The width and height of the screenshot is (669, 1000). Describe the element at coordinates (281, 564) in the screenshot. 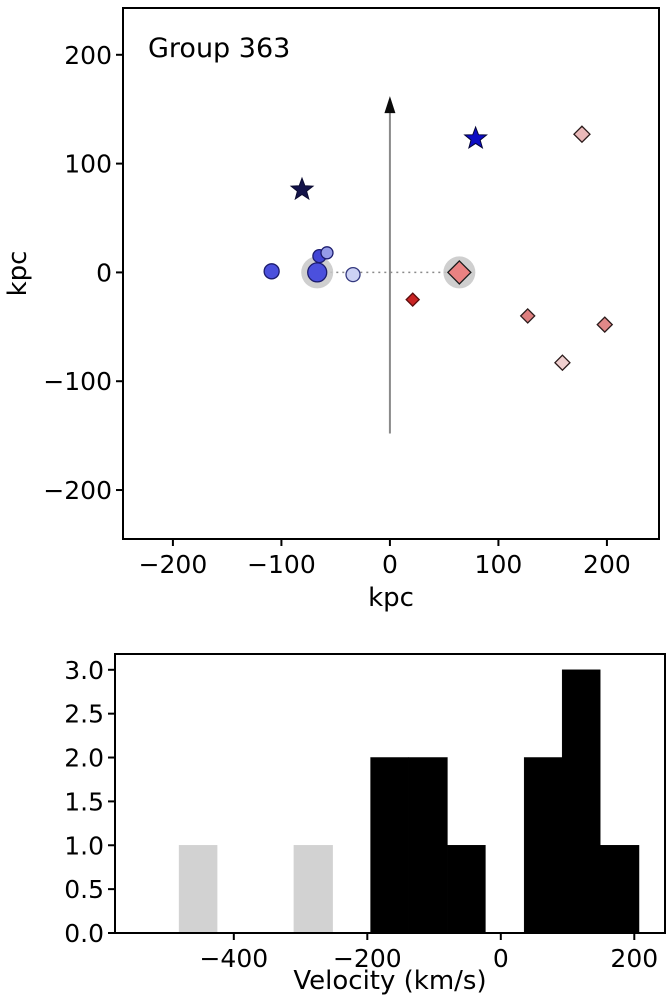

I see `x-tick-label: −100` at that location.